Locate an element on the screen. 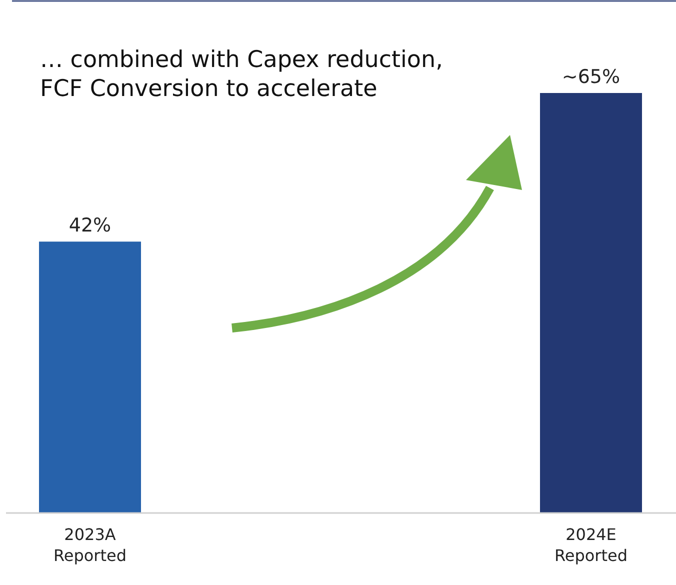  data-label: 42% is located at coordinates (90, 225).